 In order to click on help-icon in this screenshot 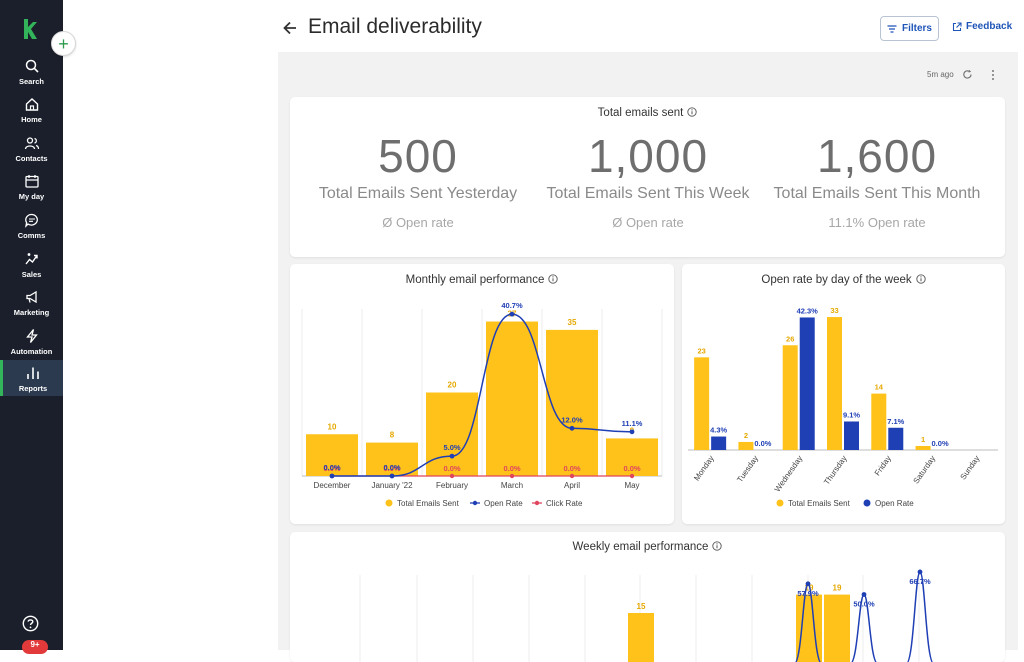, I will do `click(30, 623)`.